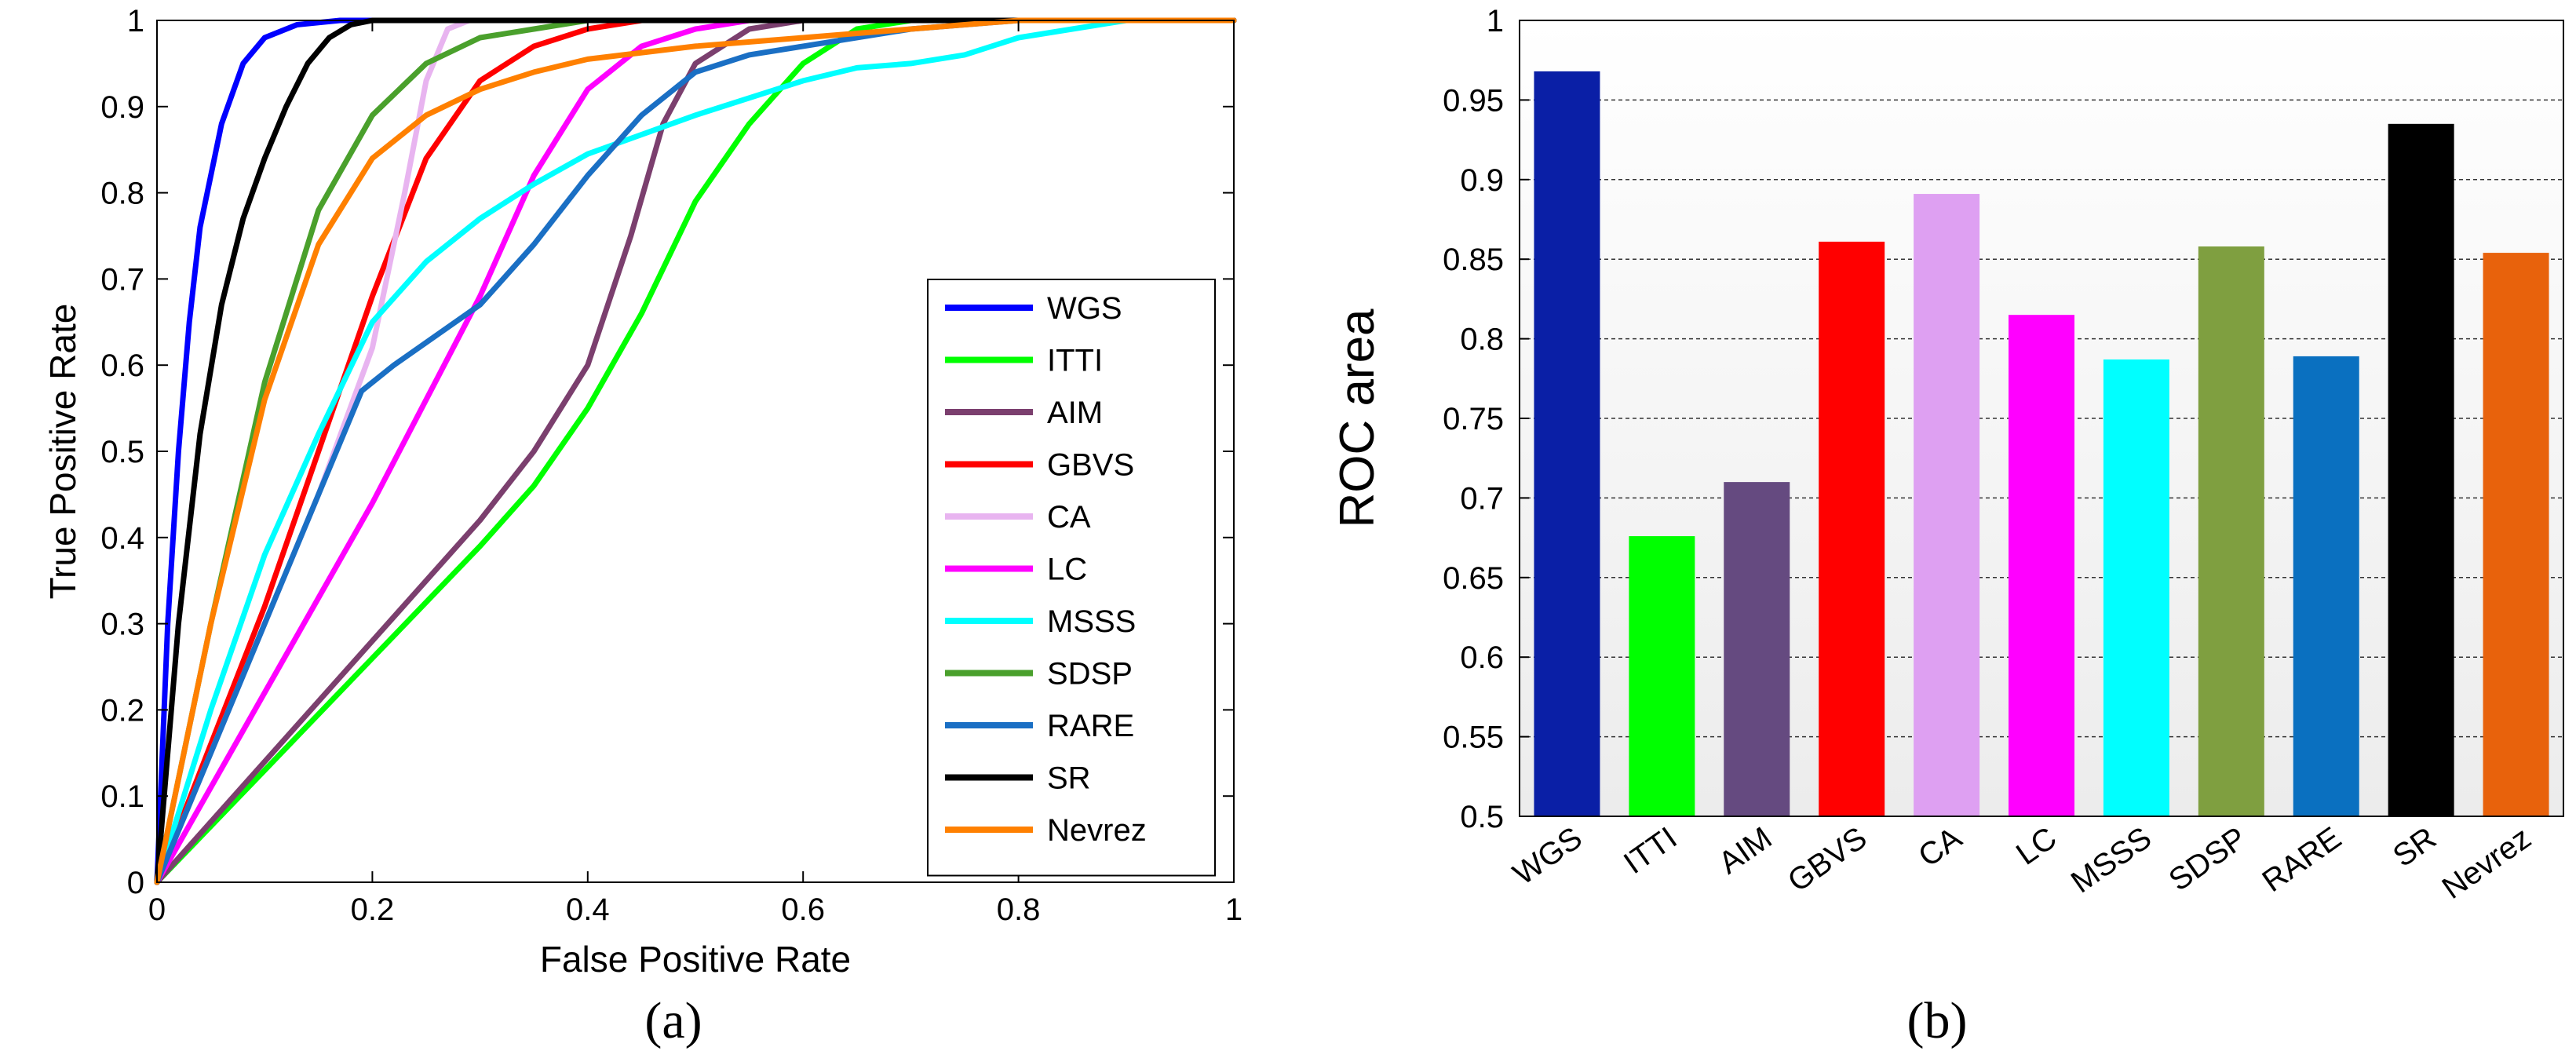  I want to click on y-tick-label: 0.3, so click(122, 625).